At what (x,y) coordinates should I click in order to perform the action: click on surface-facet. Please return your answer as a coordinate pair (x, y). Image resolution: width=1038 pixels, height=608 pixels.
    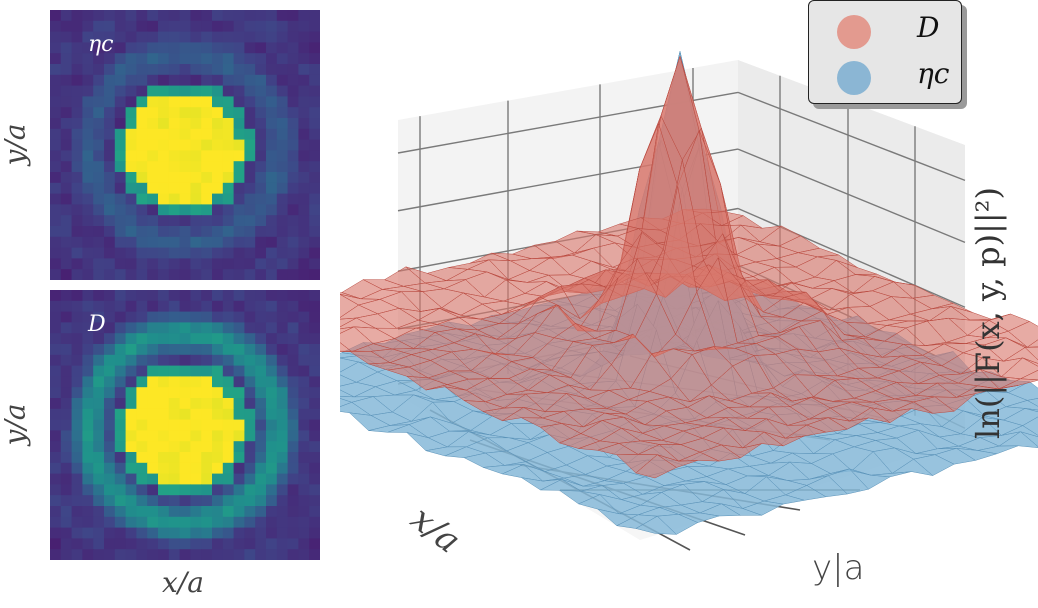
    Looking at the image, I should click on (350, 296).